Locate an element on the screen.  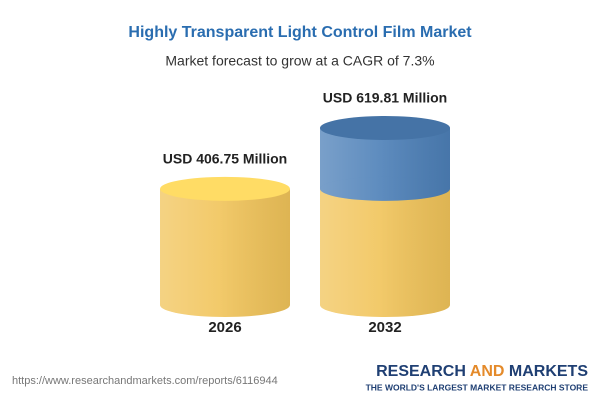
brand-word: AND is located at coordinates (487, 371).